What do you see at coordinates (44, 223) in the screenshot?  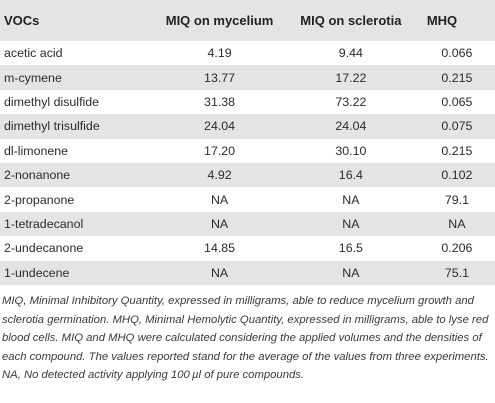 I see `cell-voc: 1-tetradecanol` at bounding box center [44, 223].